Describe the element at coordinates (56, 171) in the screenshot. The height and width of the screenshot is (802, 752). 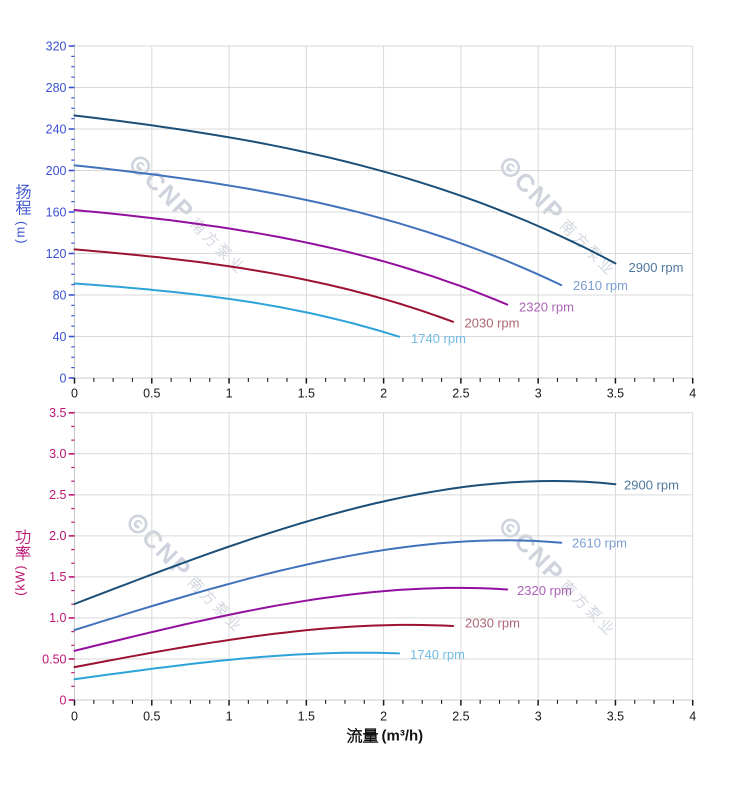
I see `svg-text: 200` at that location.